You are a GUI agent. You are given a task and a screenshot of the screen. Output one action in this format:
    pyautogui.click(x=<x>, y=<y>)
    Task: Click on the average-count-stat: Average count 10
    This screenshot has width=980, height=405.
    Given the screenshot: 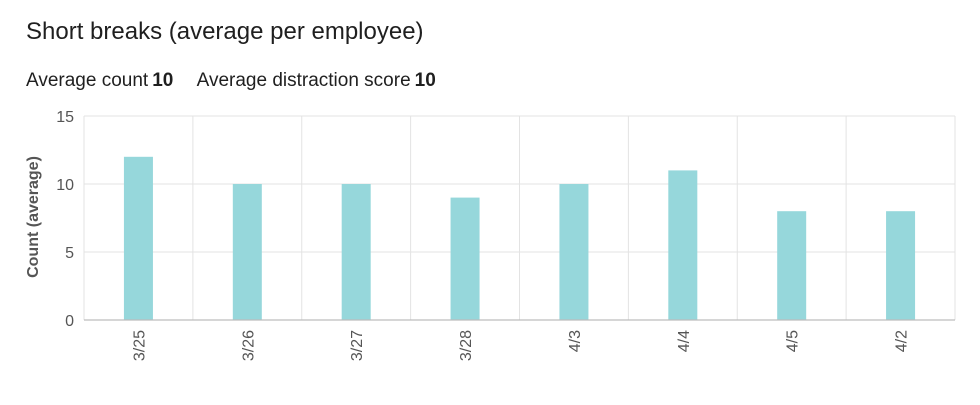 What is the action you would take?
    pyautogui.click(x=102, y=80)
    